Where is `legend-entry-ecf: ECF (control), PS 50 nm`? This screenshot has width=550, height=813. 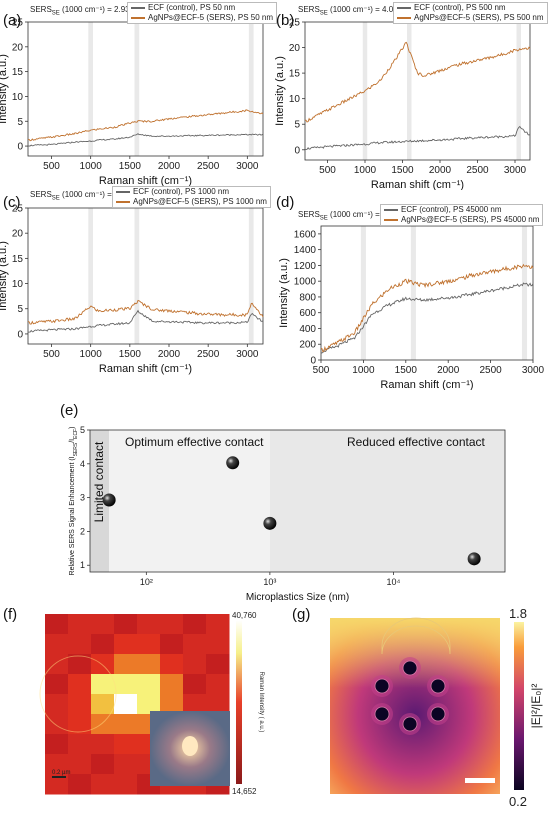
legend-entry-ecf: ECF (control), PS 50 nm is located at coordinates (202, 8).